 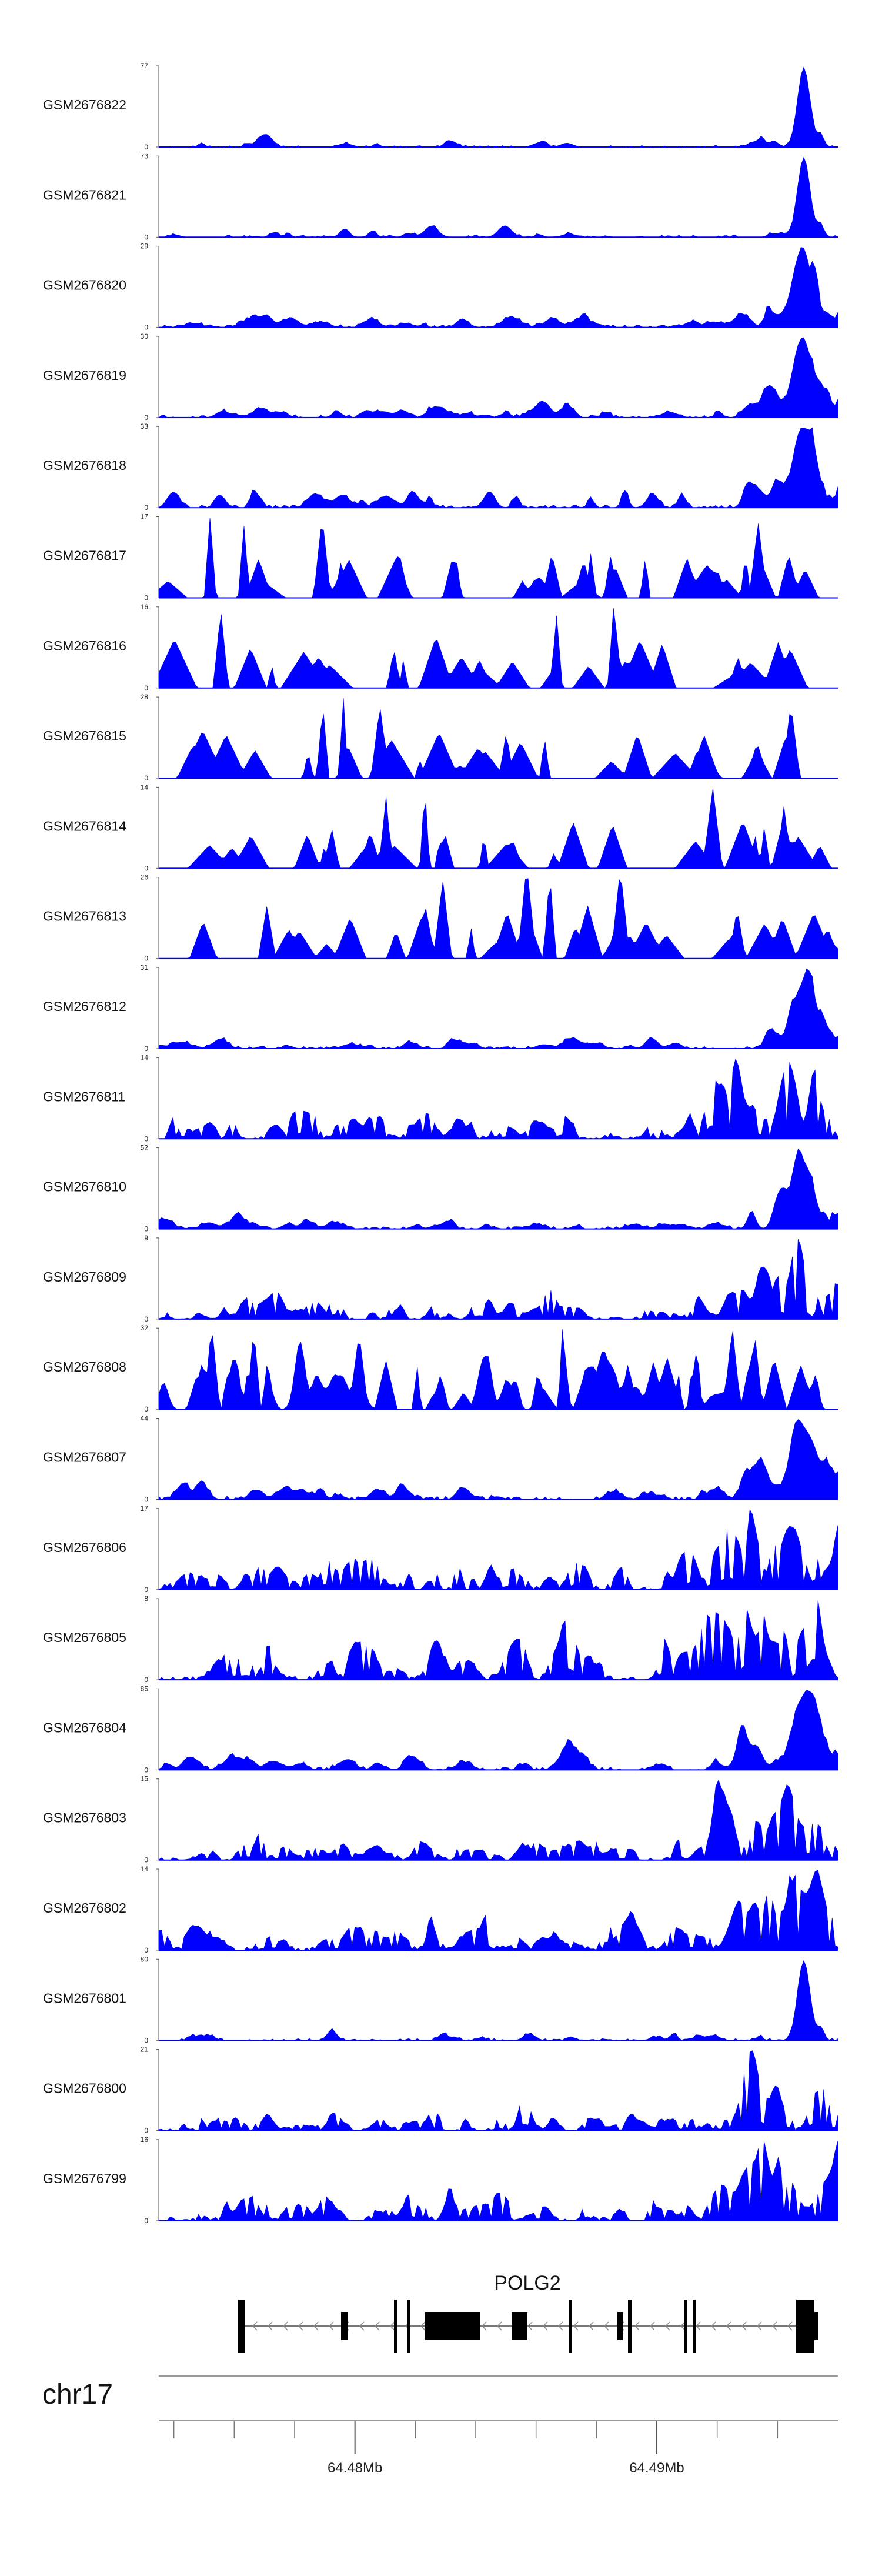 I want to click on track-label: GSM2676809, so click(x=84, y=1276).